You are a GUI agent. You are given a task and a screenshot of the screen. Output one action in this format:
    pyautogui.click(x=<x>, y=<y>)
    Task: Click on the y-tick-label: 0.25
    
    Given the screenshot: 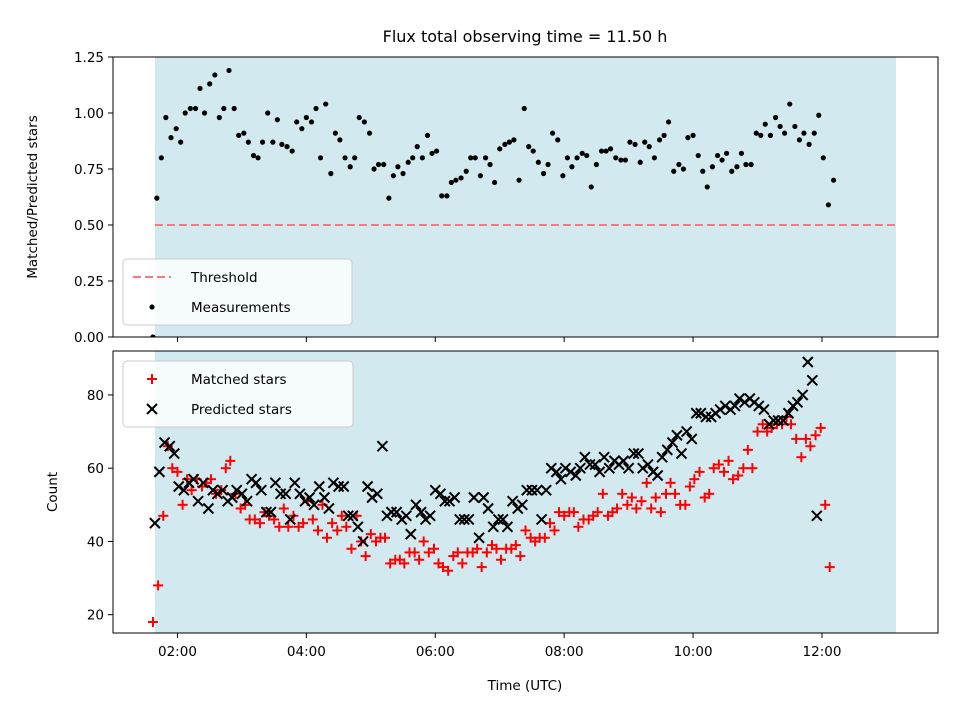 What is the action you would take?
    pyautogui.click(x=89, y=282)
    